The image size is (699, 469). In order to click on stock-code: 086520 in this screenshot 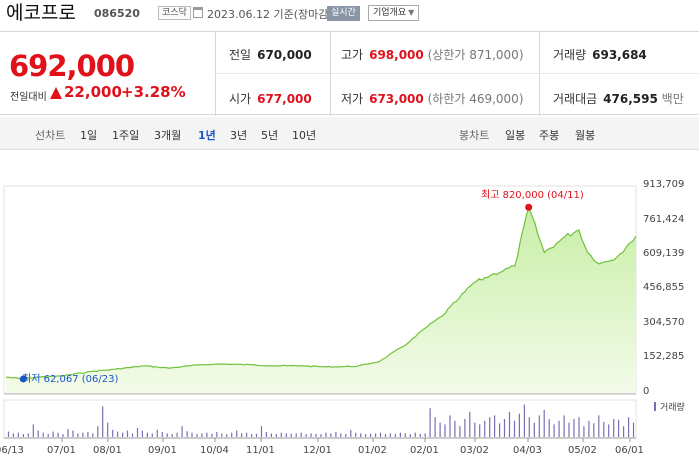, I will do `click(117, 13)`.